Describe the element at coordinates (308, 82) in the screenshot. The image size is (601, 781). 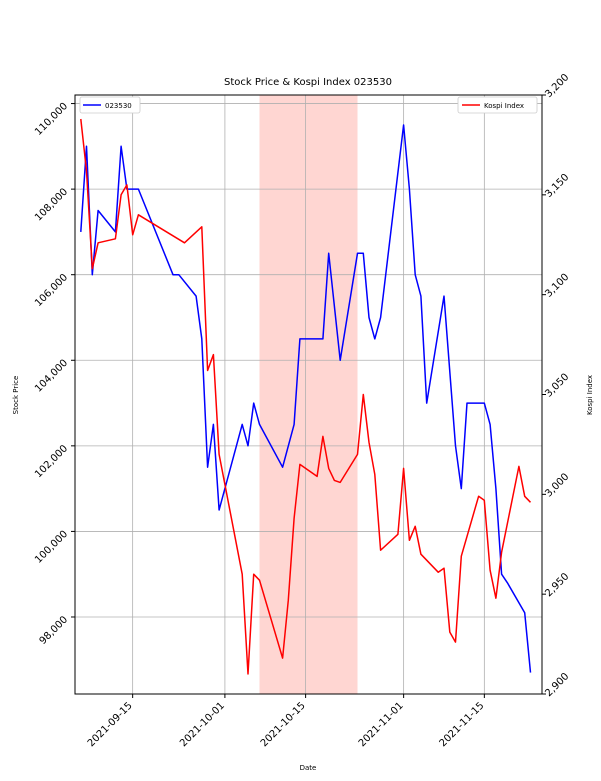
I see `chart-title: Stock Price & Kospi Index 023530` at that location.